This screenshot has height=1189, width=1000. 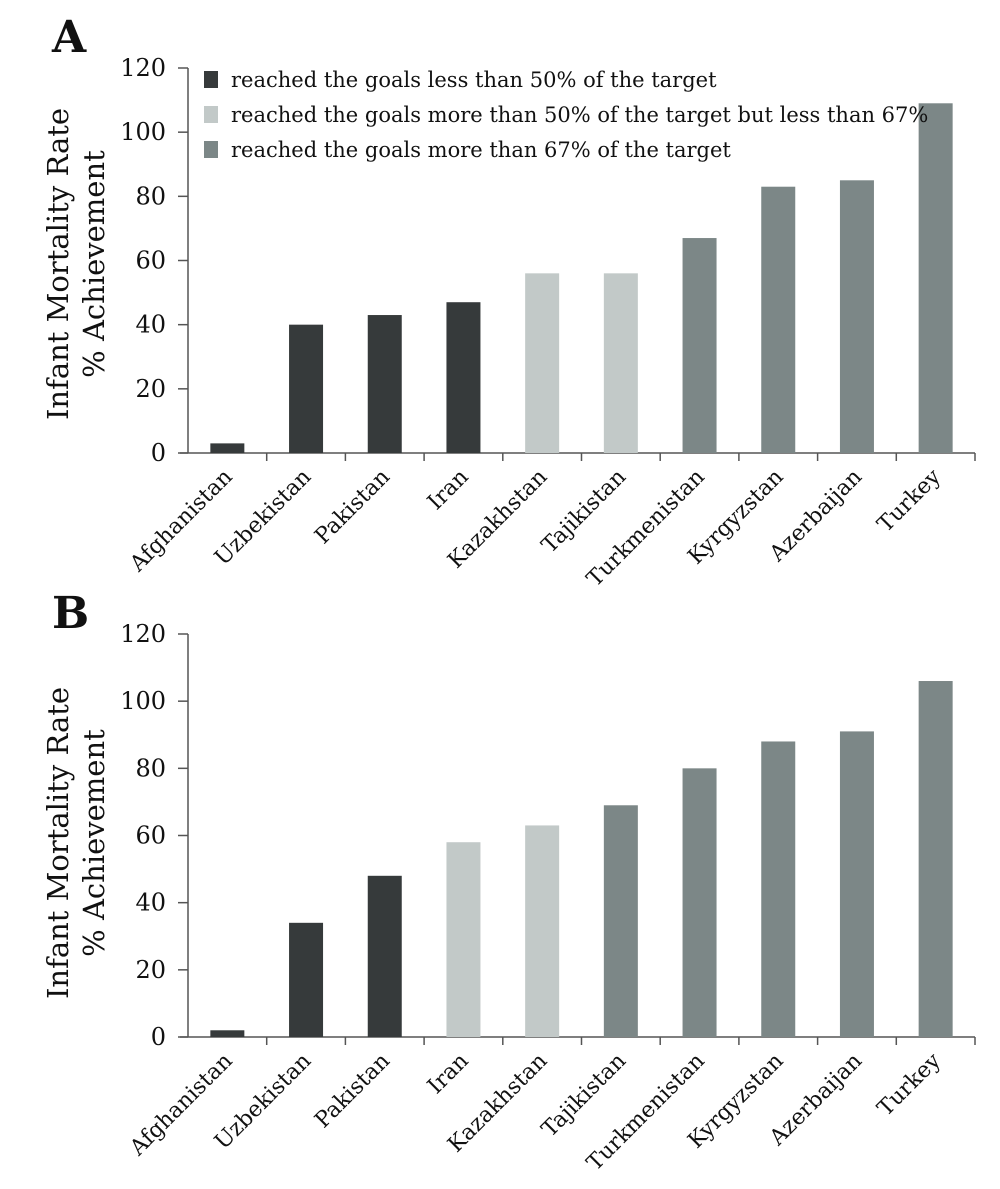 What do you see at coordinates (150, 196) in the screenshot?
I see `panel-a-y-tick-label: 80` at bounding box center [150, 196].